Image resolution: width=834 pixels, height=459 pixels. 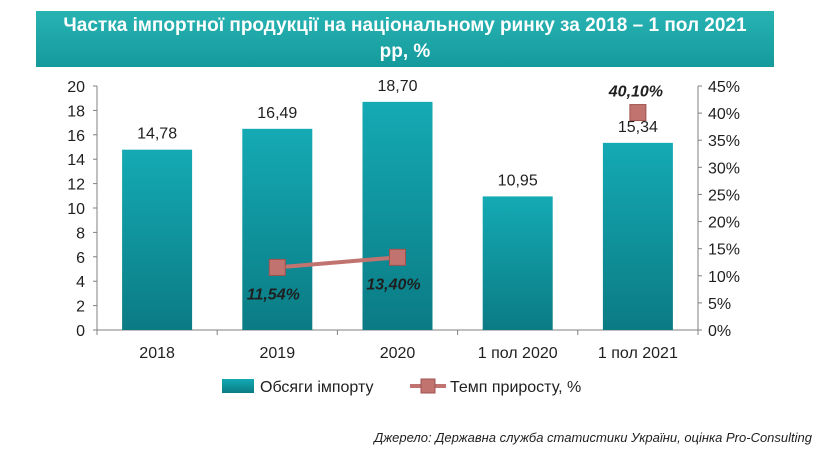 I want to click on left-tick-label: 4, so click(x=80, y=282).